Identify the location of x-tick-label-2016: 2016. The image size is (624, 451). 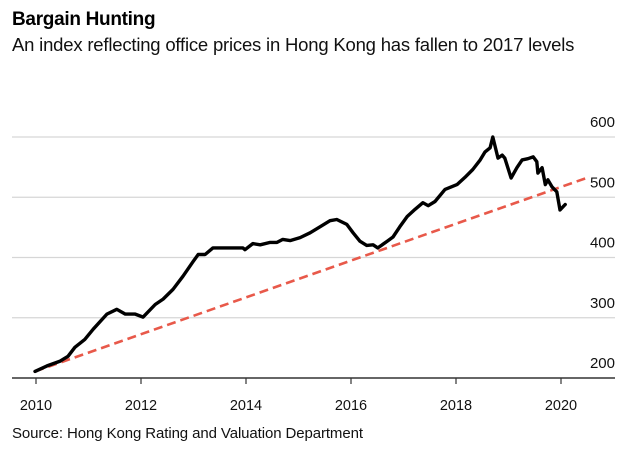
(351, 406).